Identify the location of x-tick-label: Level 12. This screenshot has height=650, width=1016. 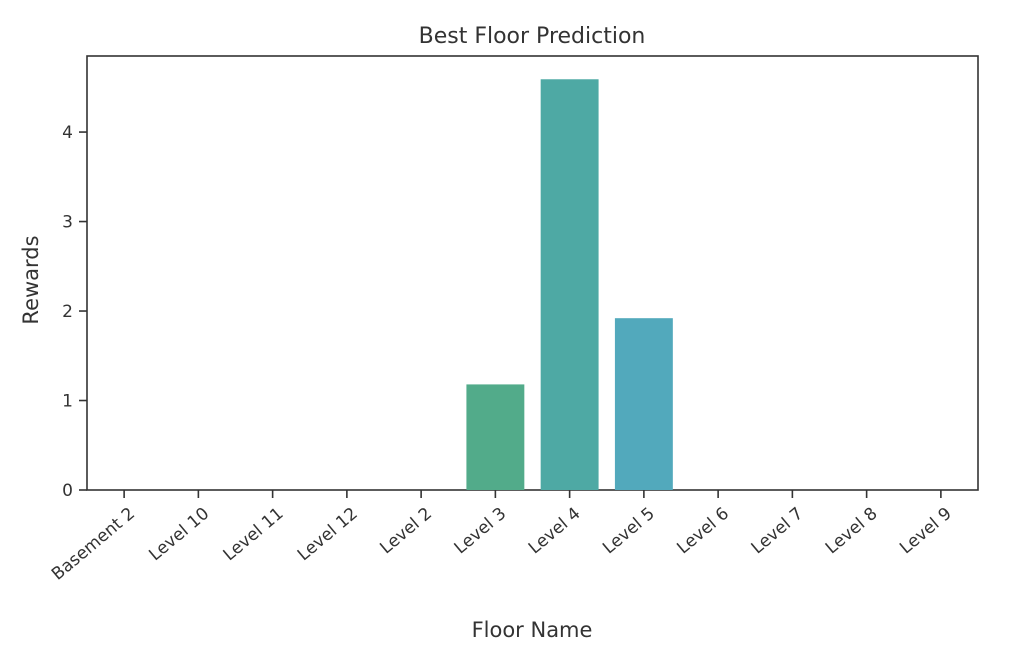
(328, 535).